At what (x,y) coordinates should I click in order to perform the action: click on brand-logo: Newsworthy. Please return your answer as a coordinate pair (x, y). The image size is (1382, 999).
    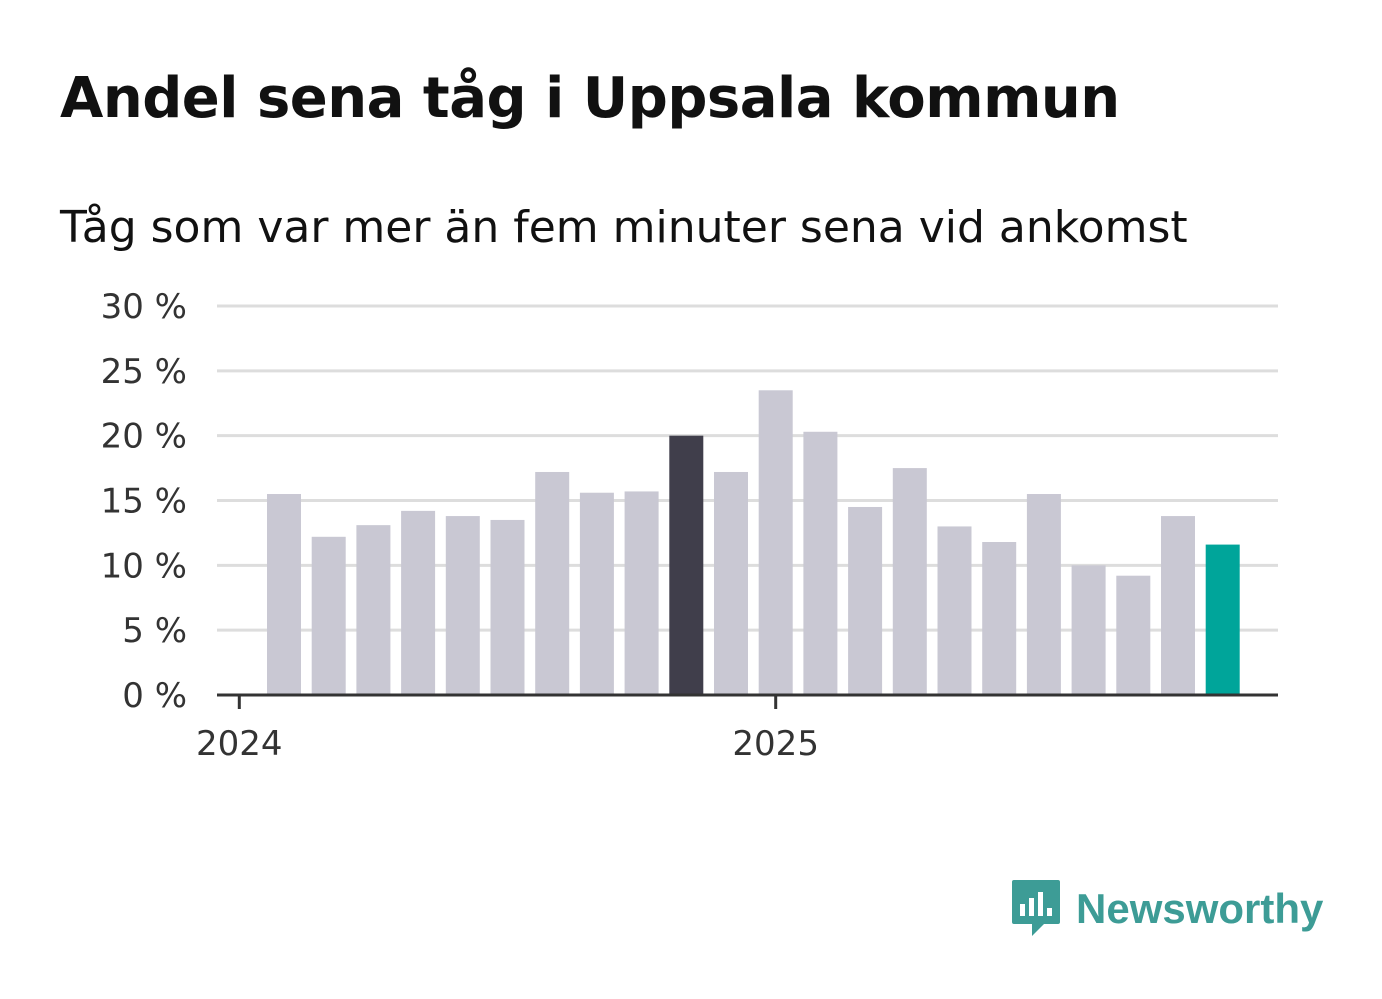
    Looking at the image, I should click on (1166, 909).